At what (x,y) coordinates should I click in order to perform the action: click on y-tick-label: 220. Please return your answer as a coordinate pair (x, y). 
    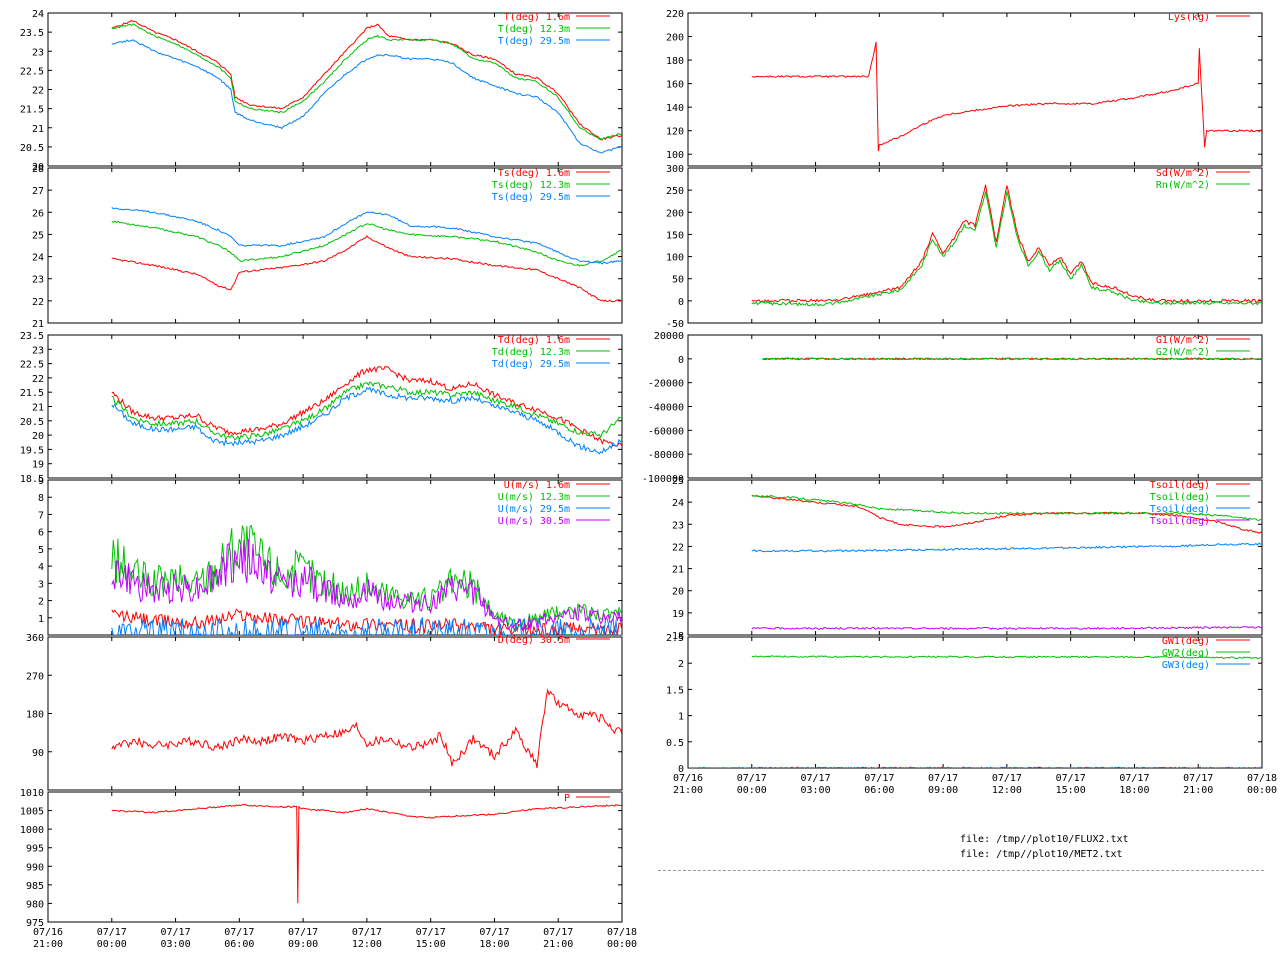
    Looking at the image, I should click on (675, 14).